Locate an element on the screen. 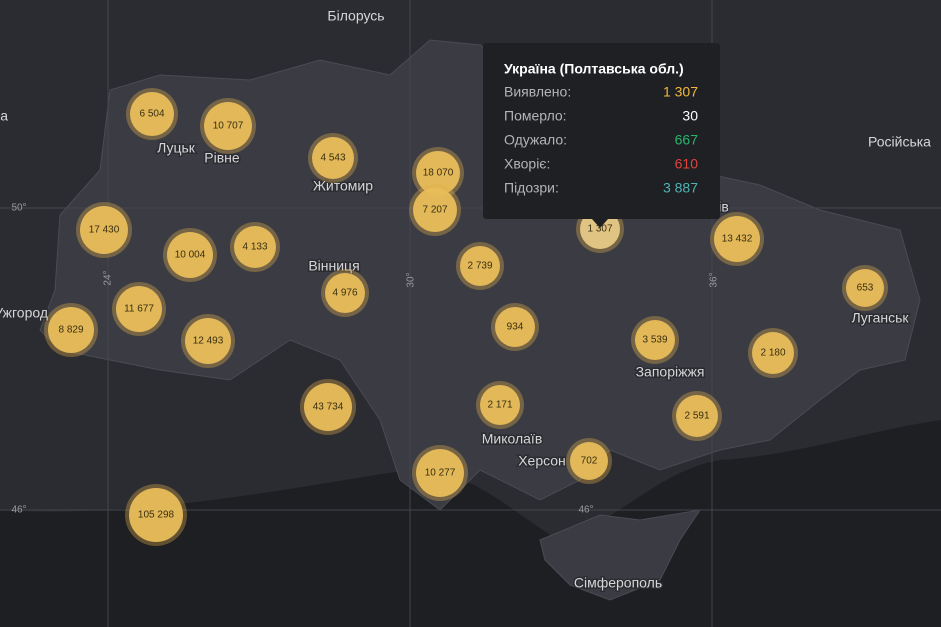  cluster-label: 10 004 is located at coordinates (190, 255).